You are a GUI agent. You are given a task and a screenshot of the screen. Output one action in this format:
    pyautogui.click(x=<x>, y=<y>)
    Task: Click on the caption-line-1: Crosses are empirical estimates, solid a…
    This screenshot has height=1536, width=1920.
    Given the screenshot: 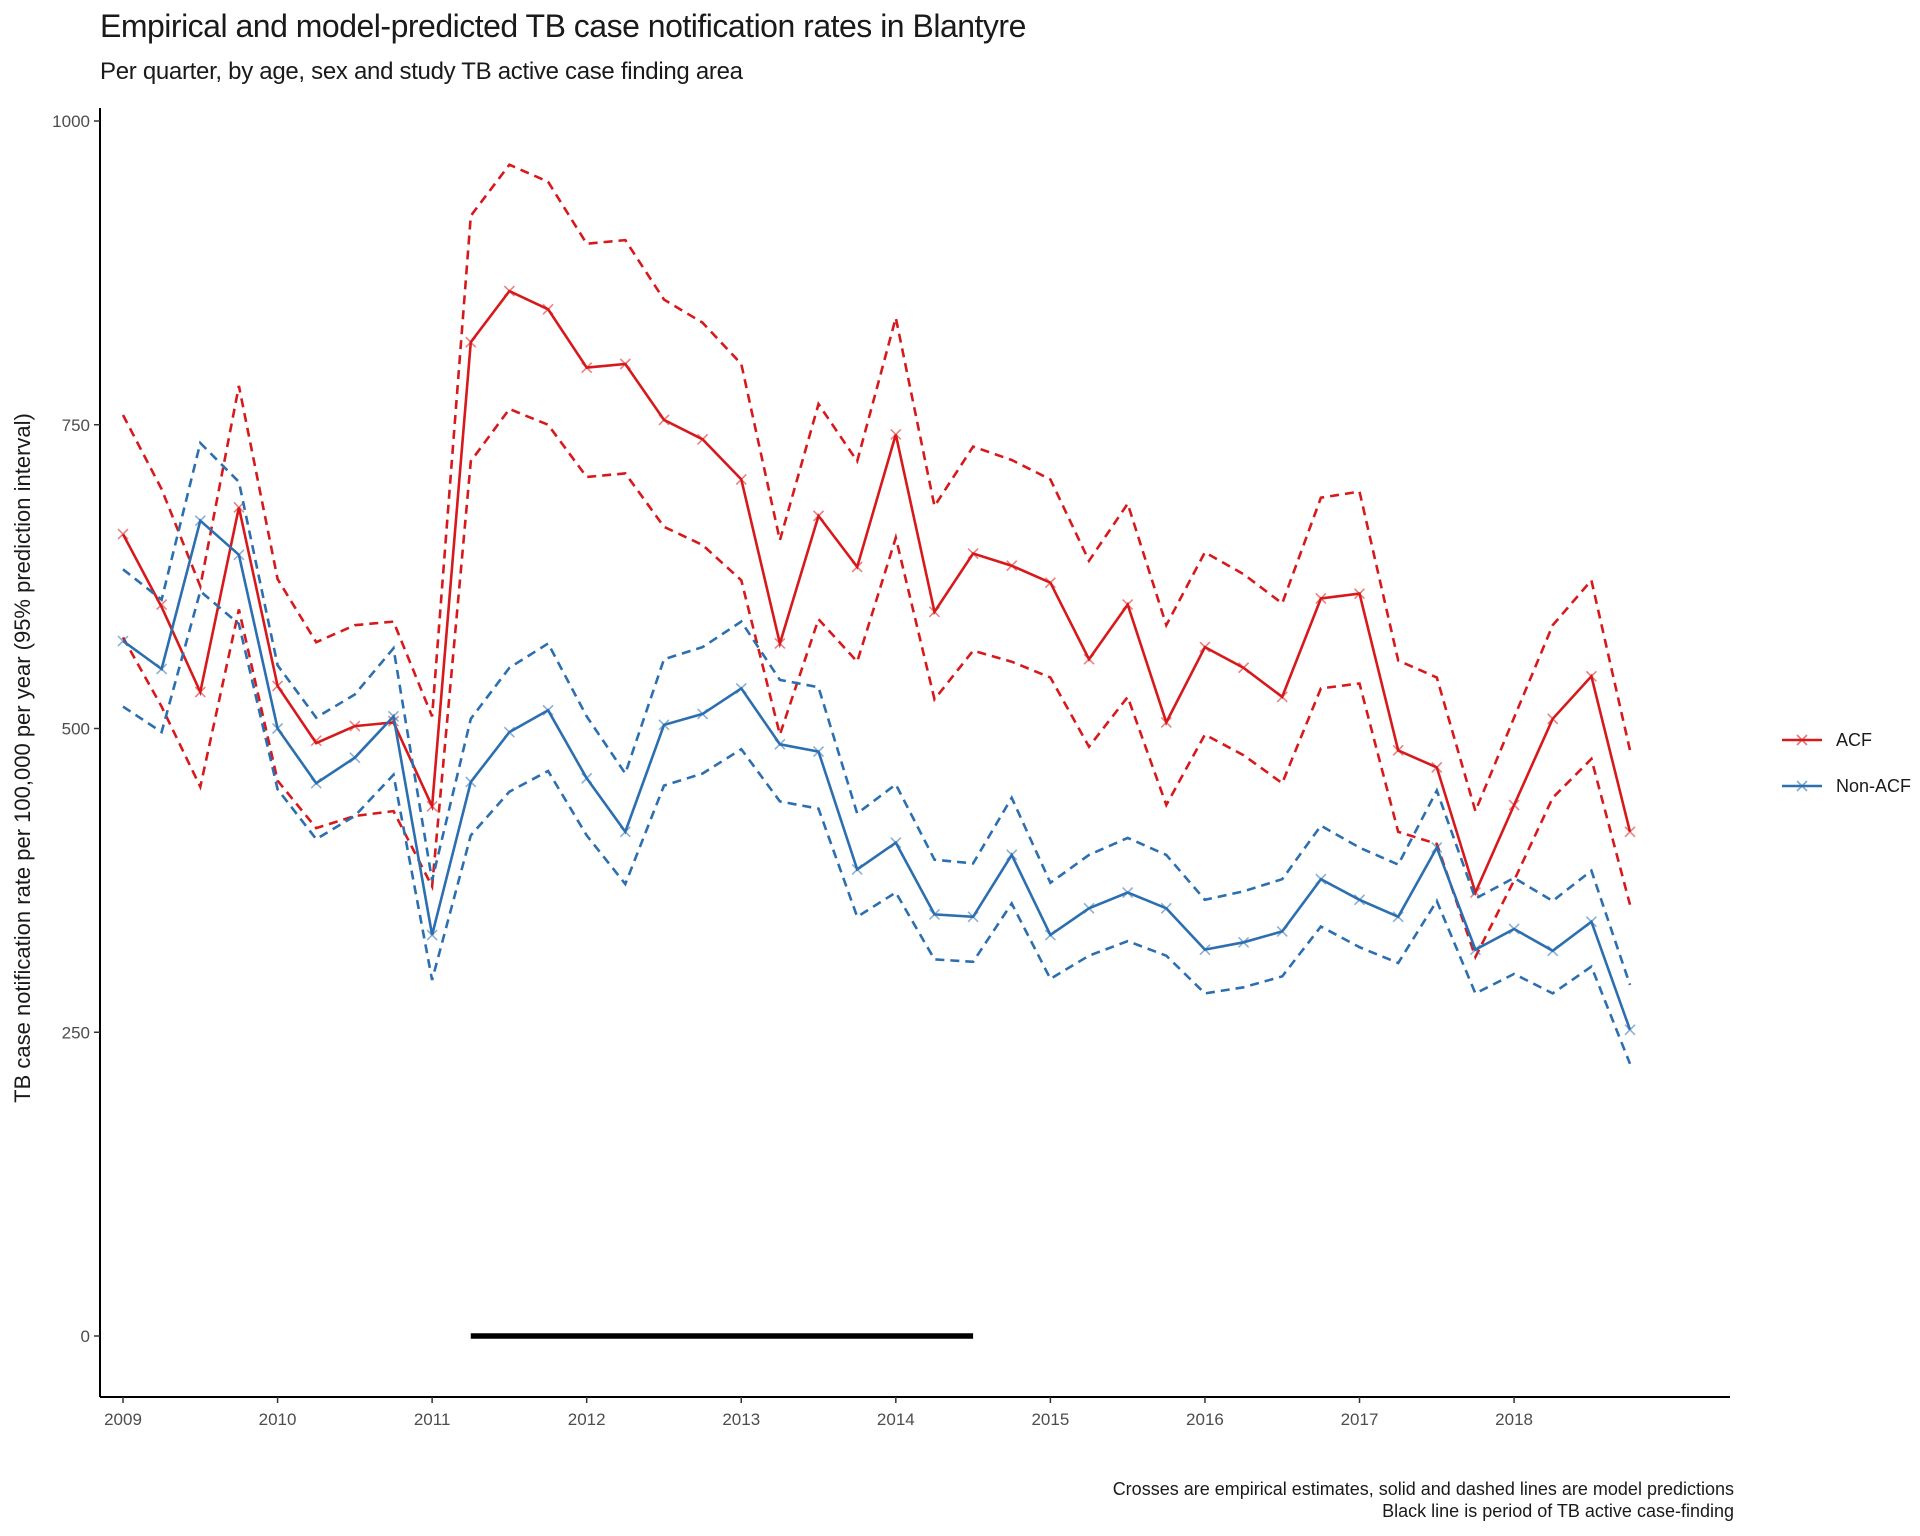 What is the action you would take?
    pyautogui.click(x=1423, y=1489)
    